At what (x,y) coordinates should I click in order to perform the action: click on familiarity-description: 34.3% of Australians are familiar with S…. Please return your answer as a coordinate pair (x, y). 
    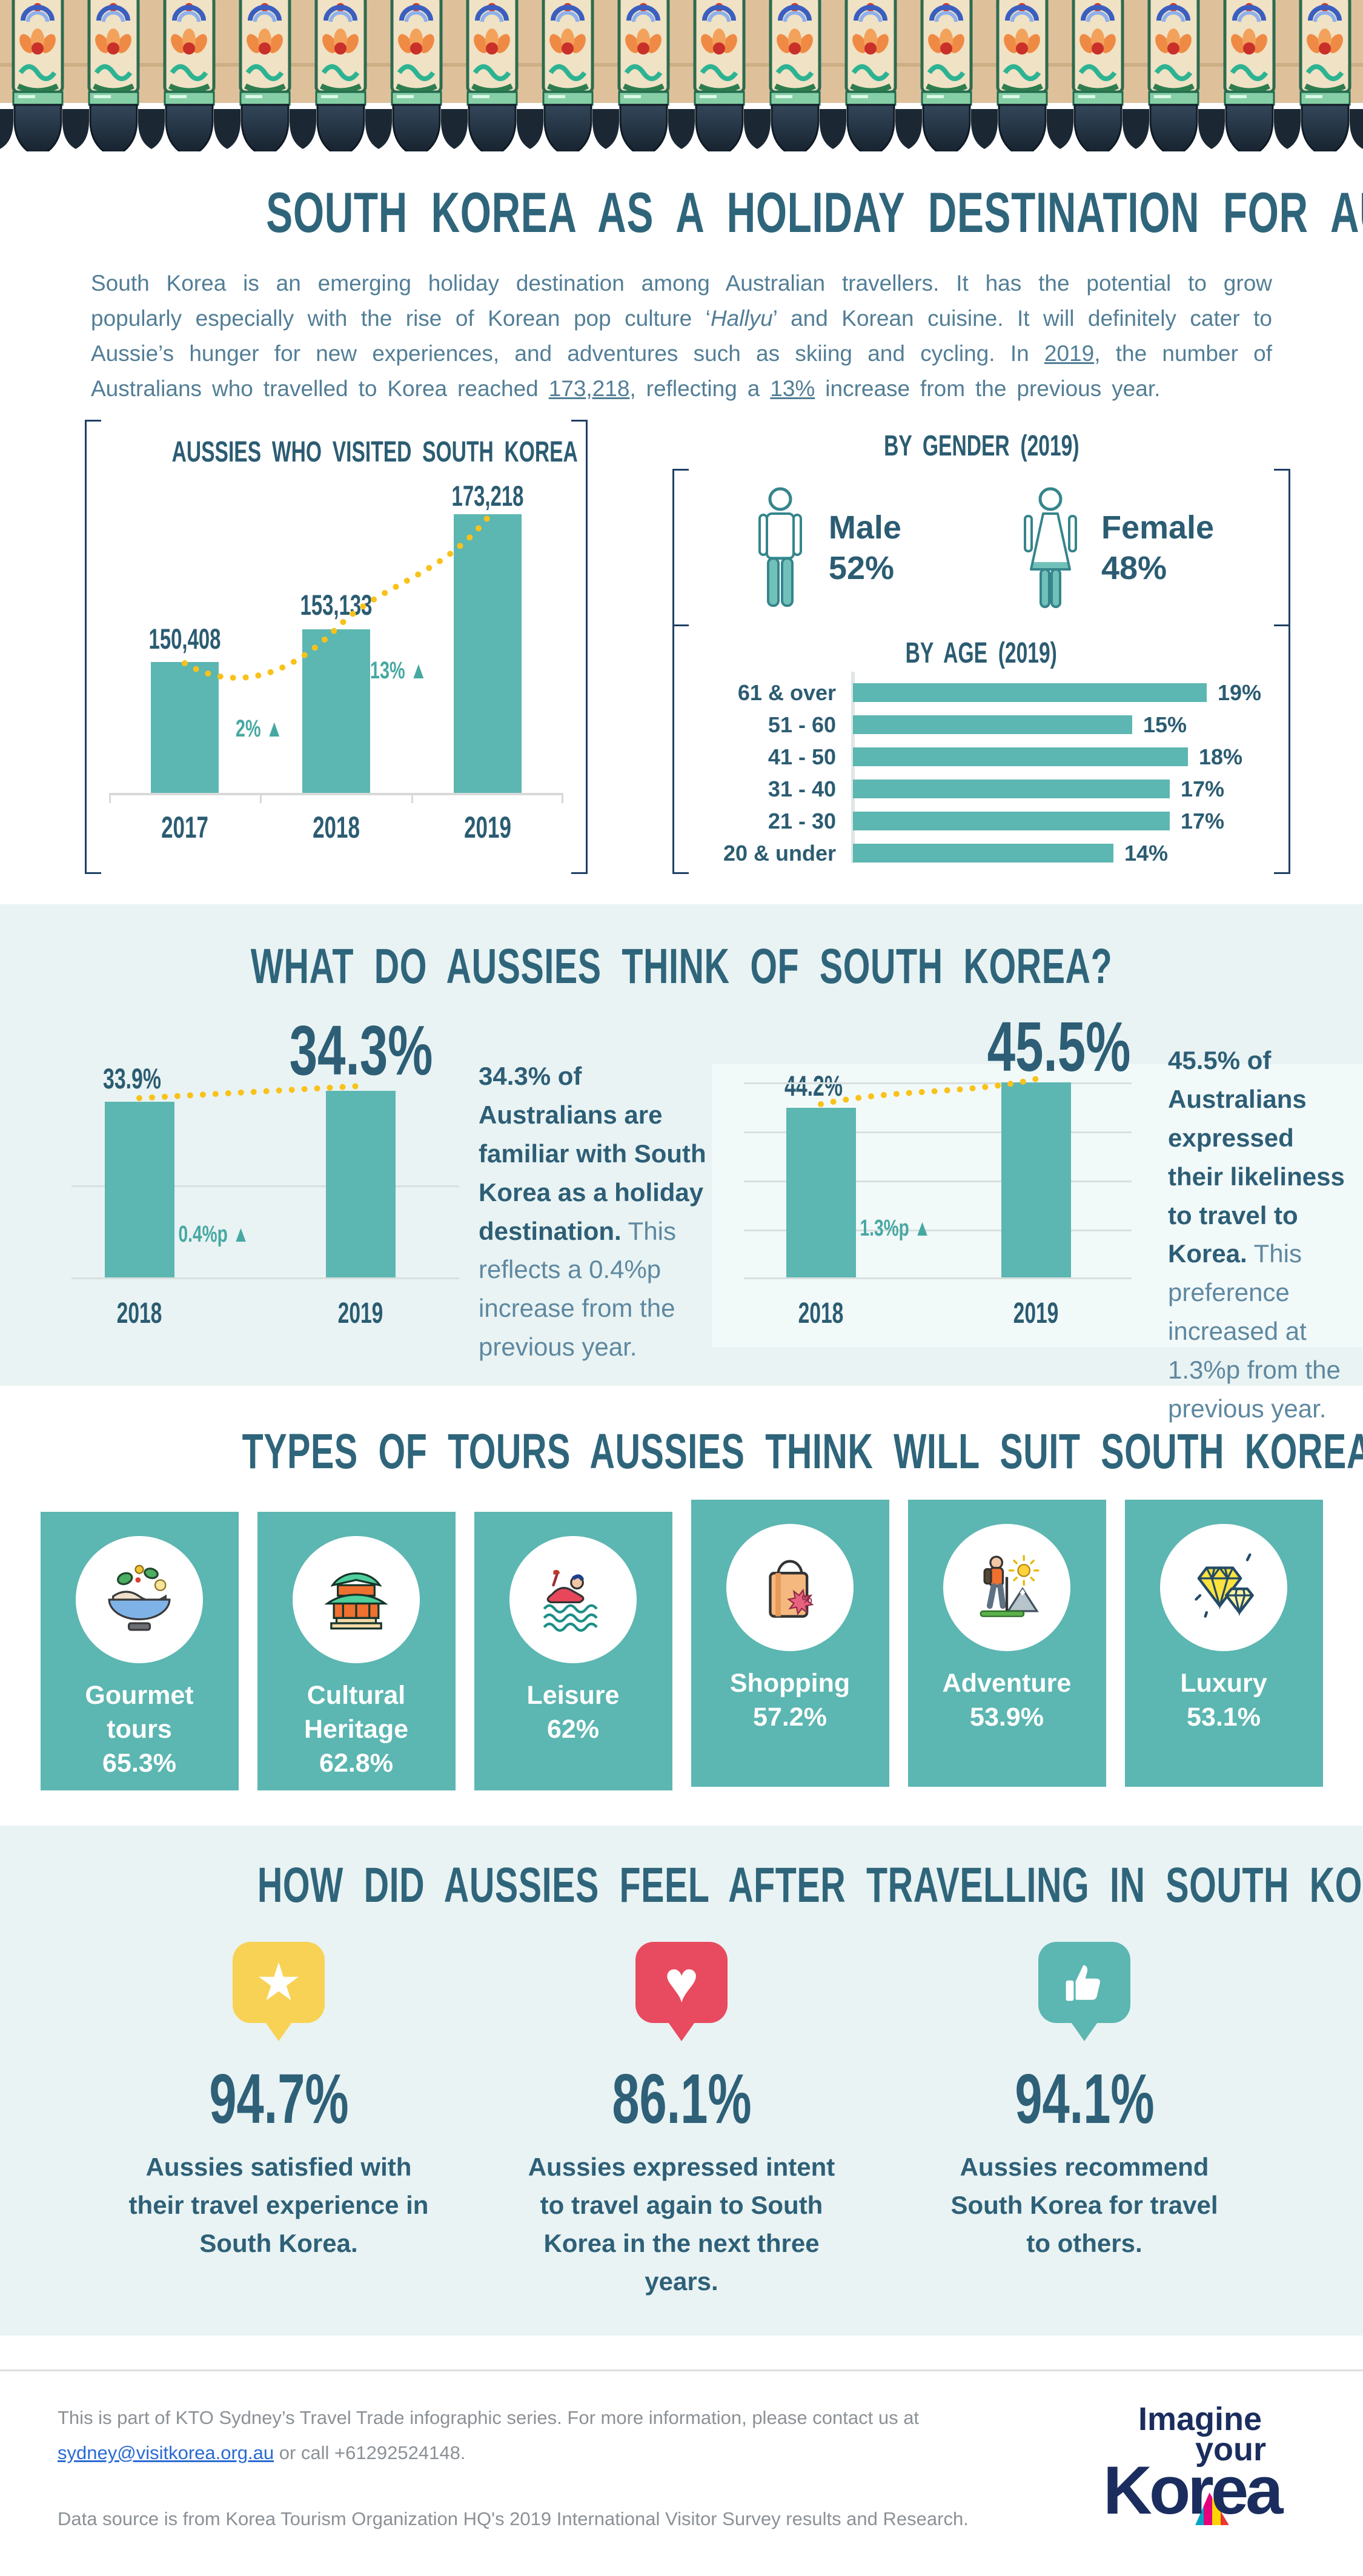
    Looking at the image, I should click on (592, 1212).